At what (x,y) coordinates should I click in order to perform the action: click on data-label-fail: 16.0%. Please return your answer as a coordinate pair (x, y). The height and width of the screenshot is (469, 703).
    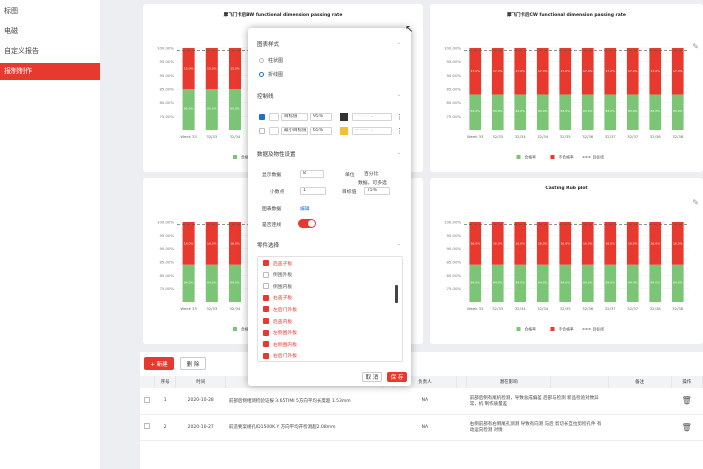
    Looking at the image, I should click on (189, 243).